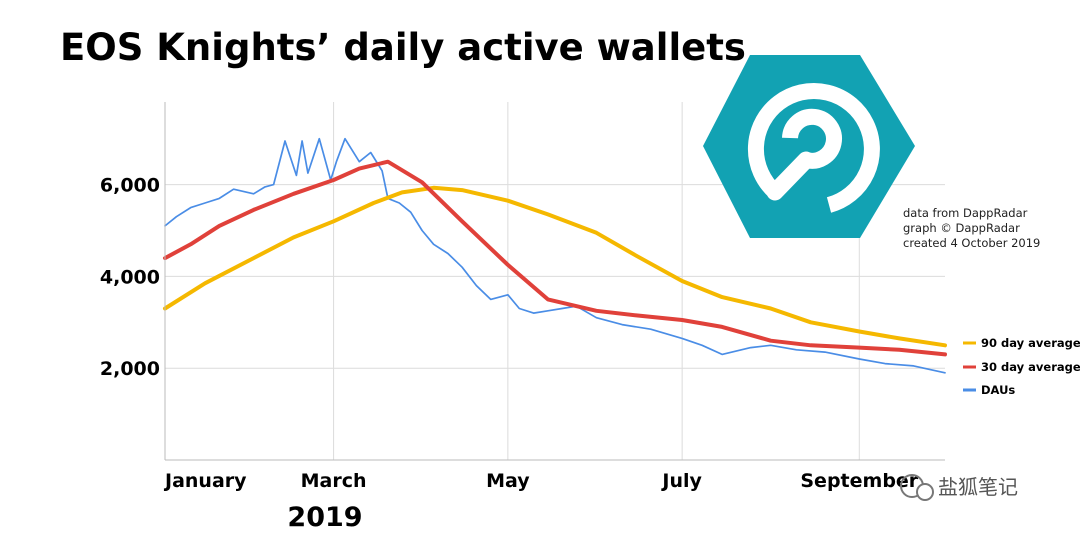  I want to click on logo-radar-outer, so click(813, 148).